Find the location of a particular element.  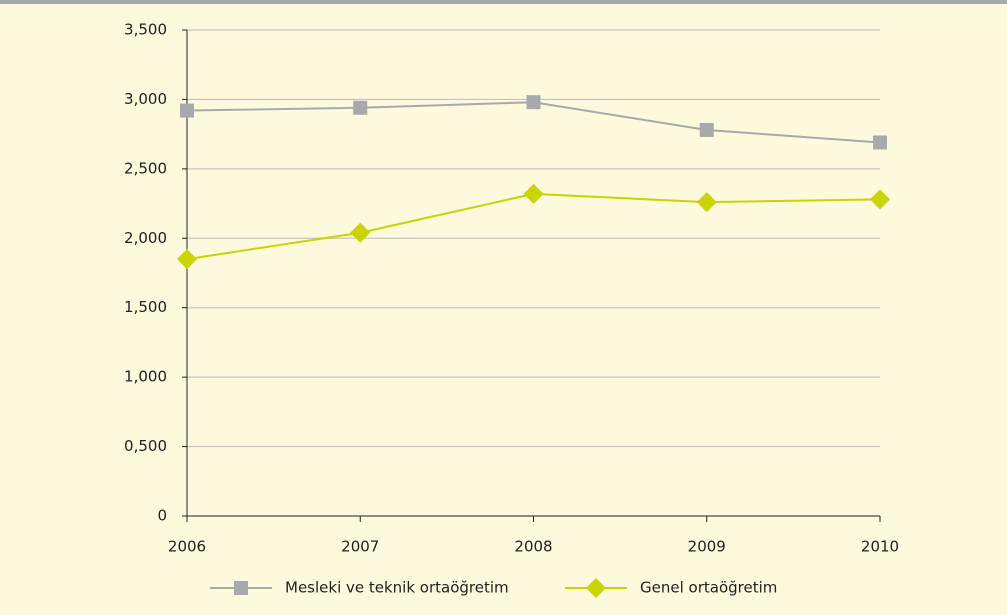

x-tick-label: 2006 is located at coordinates (187, 547).